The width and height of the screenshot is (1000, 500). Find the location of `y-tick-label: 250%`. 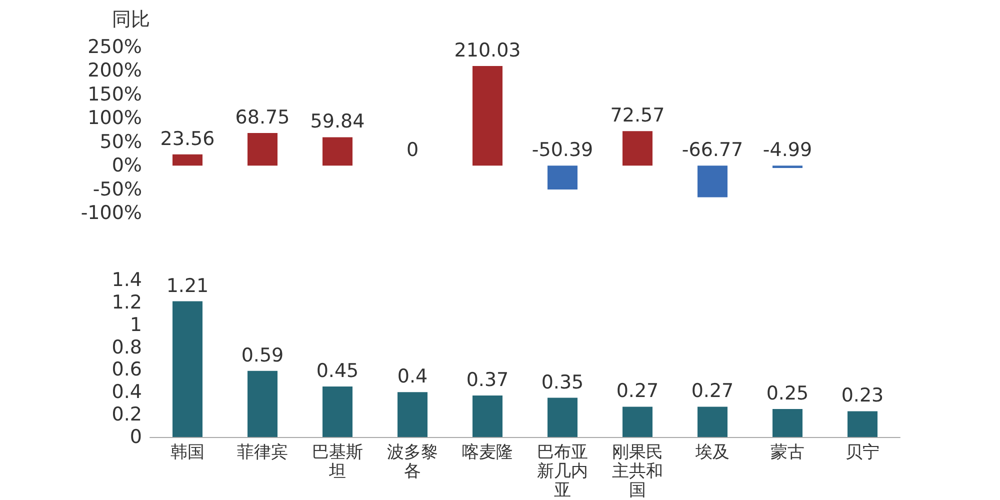

y-tick-label: 250% is located at coordinates (115, 47).